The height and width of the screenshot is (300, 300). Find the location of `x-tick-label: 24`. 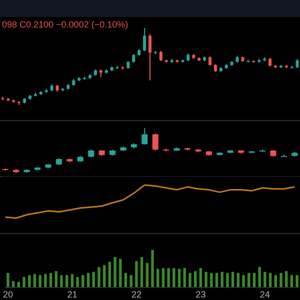

x-tick-label: 24 is located at coordinates (265, 295).